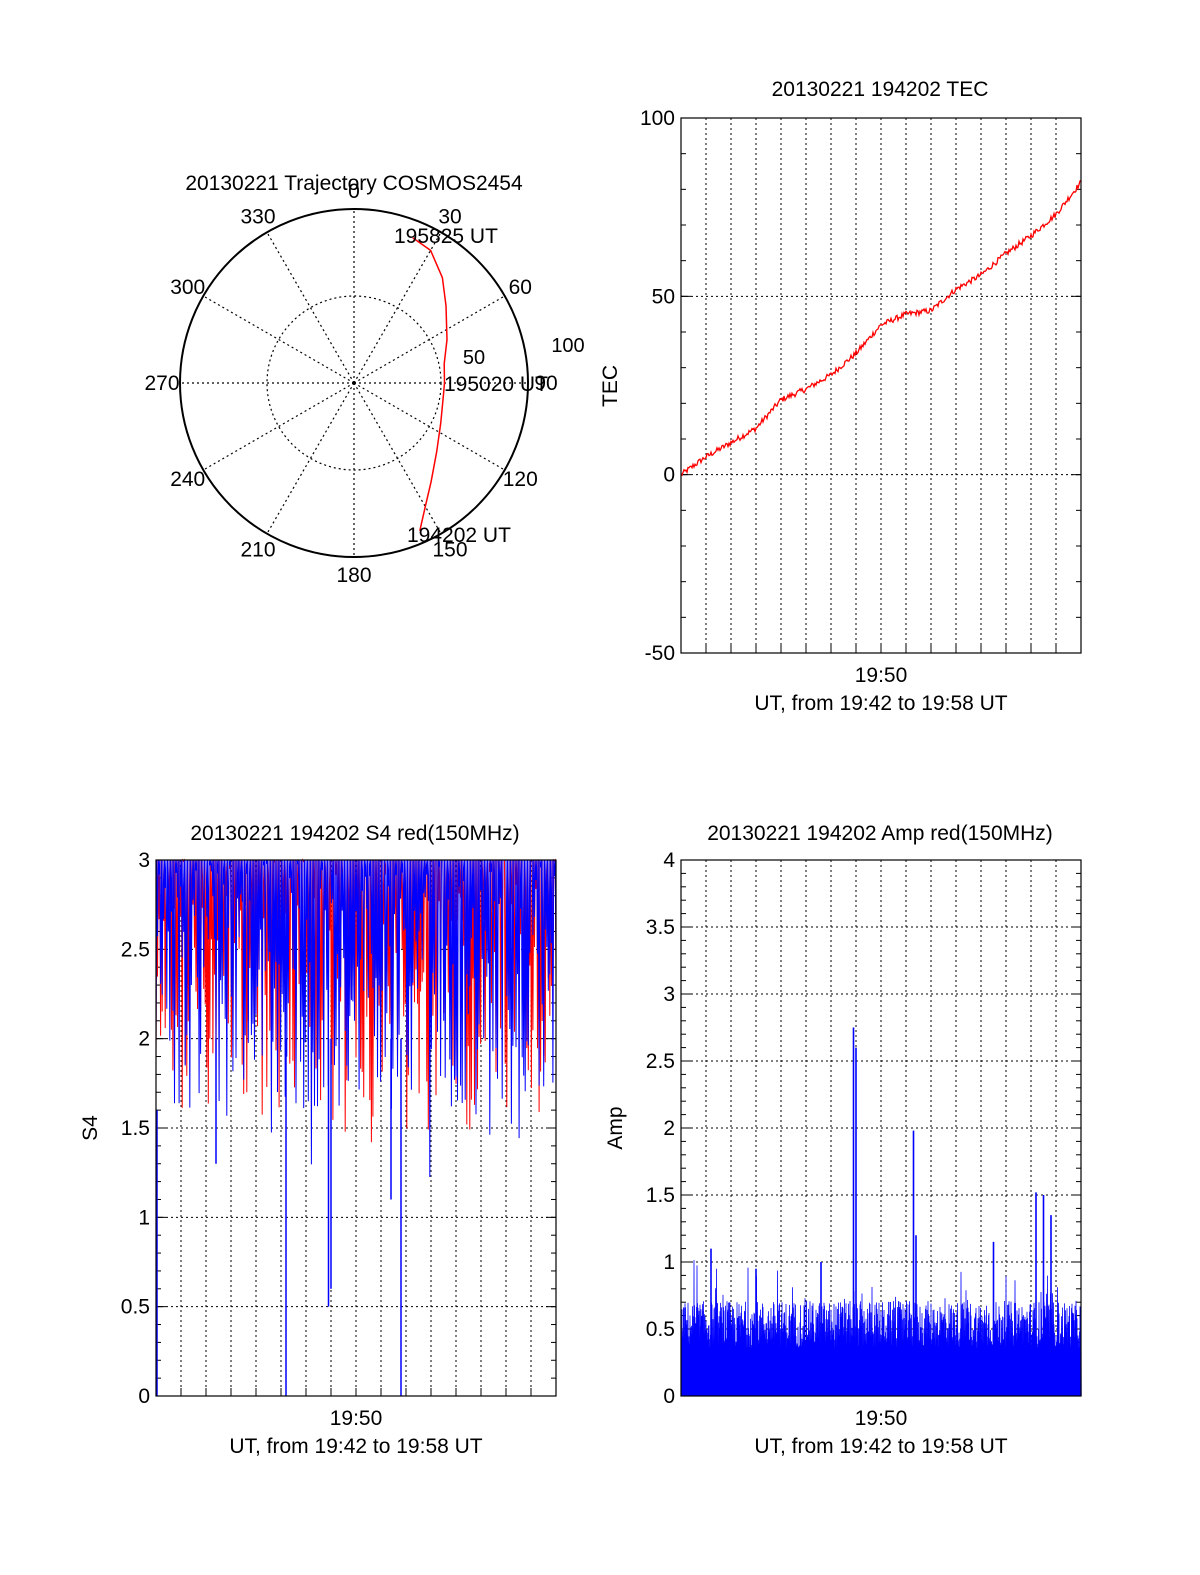 The width and height of the screenshot is (1200, 1575). Describe the element at coordinates (257, 549) in the screenshot. I see `polar-angle-label-210: 210` at that location.